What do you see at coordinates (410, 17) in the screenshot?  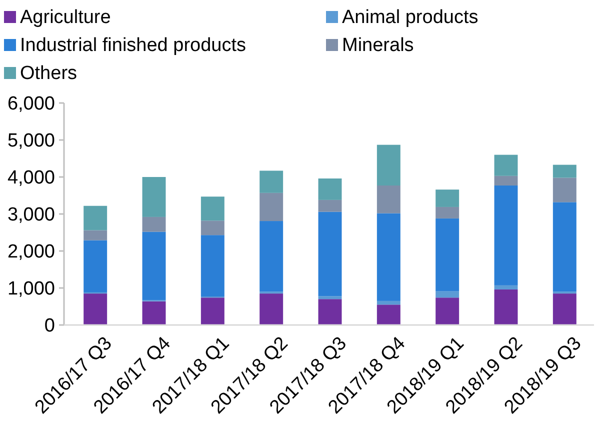 I see `legend-label: Animal products` at bounding box center [410, 17].